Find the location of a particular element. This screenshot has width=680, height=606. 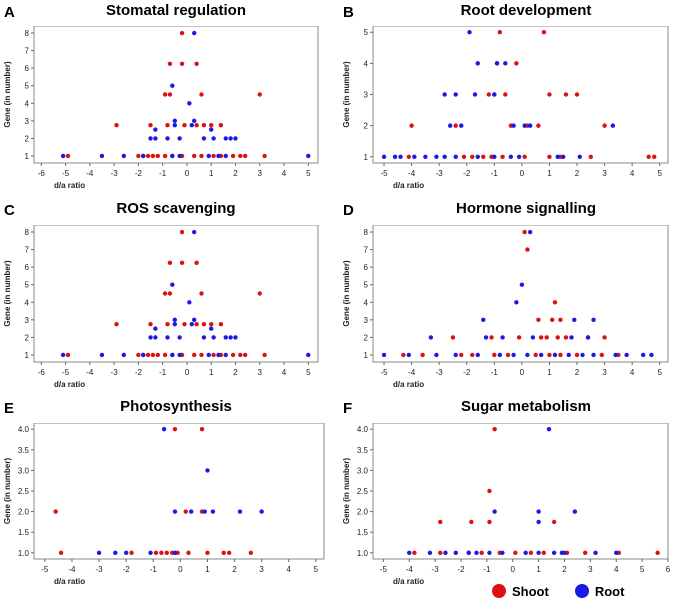

x-tick-label: -1 is located at coordinates (163, 173).